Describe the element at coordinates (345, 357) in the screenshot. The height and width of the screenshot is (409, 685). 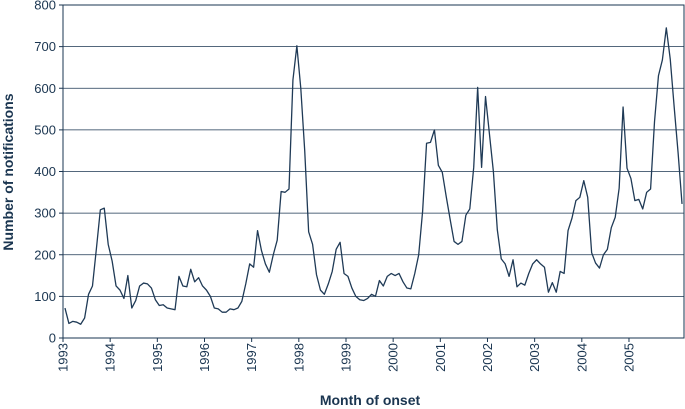
I see `x-tick-label: 1999` at that location.